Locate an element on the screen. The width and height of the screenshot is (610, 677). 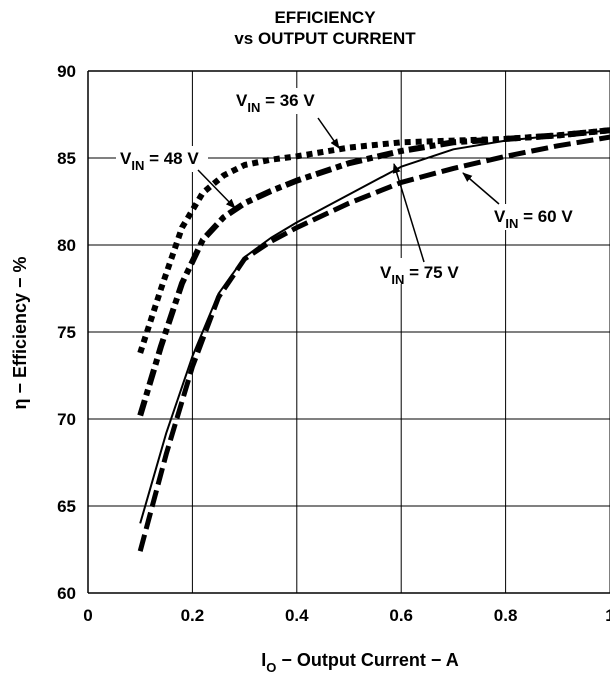
y-tick-label: 85 is located at coordinates (66, 158).